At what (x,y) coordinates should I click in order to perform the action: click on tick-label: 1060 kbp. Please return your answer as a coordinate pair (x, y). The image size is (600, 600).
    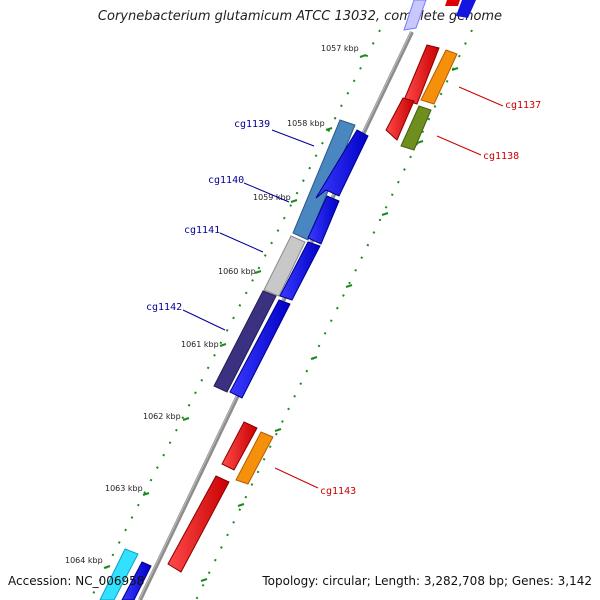
    Looking at the image, I should click on (237, 271).